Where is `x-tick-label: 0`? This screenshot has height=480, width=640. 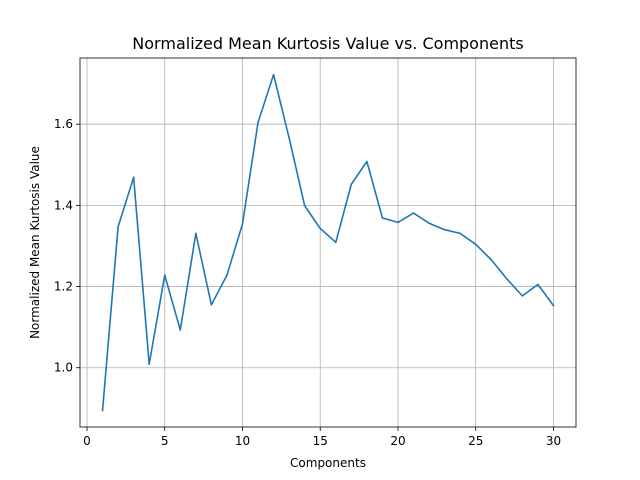
x-tick-label: 0 is located at coordinates (87, 441).